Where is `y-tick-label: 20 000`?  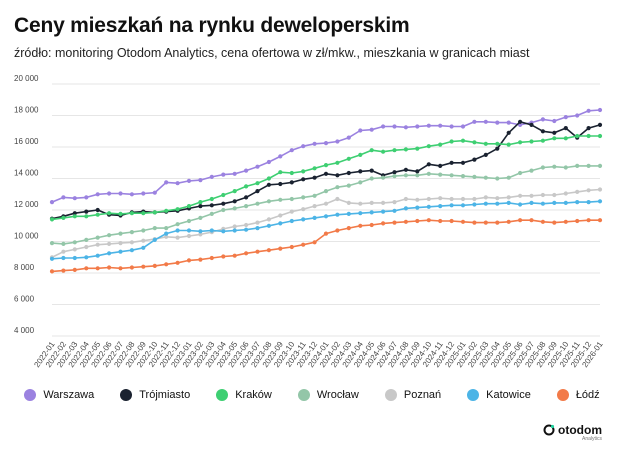 y-tick-label: 20 000 is located at coordinates (26, 78).